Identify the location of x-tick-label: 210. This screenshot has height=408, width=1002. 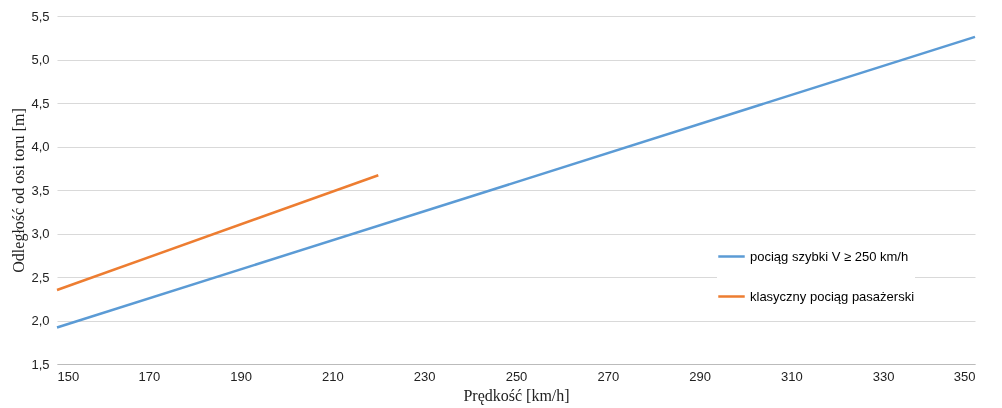
(333, 376).